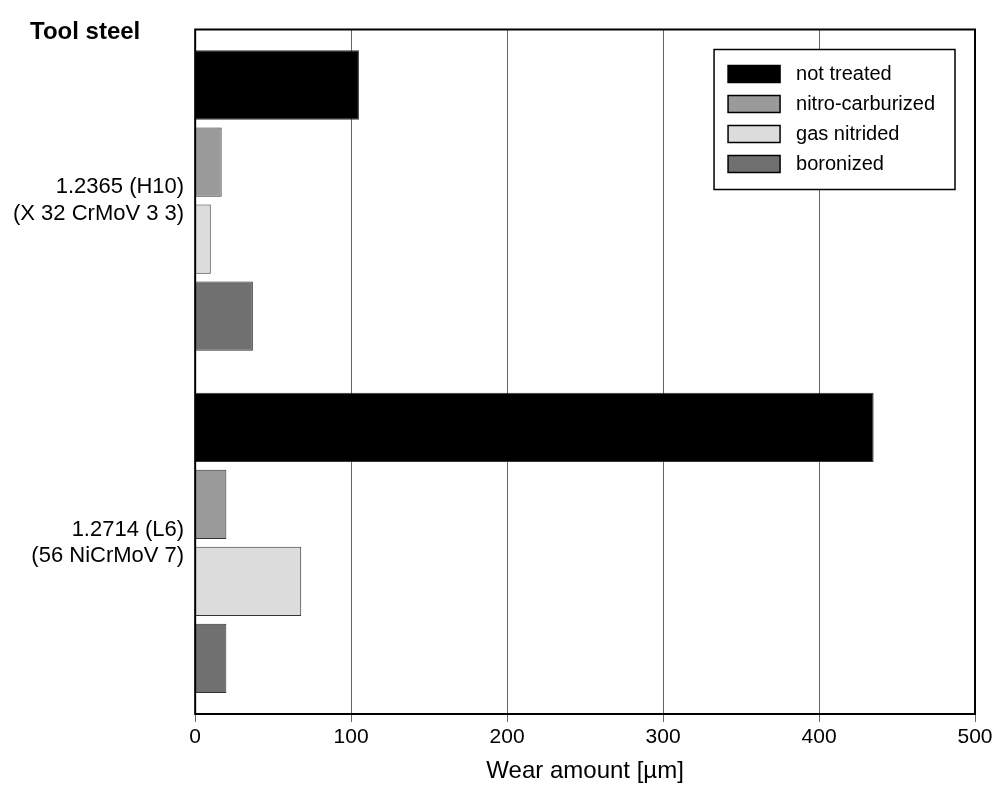  Describe the element at coordinates (585, 770) in the screenshot. I see `x-axis-title: Wear amount [µm]` at that location.